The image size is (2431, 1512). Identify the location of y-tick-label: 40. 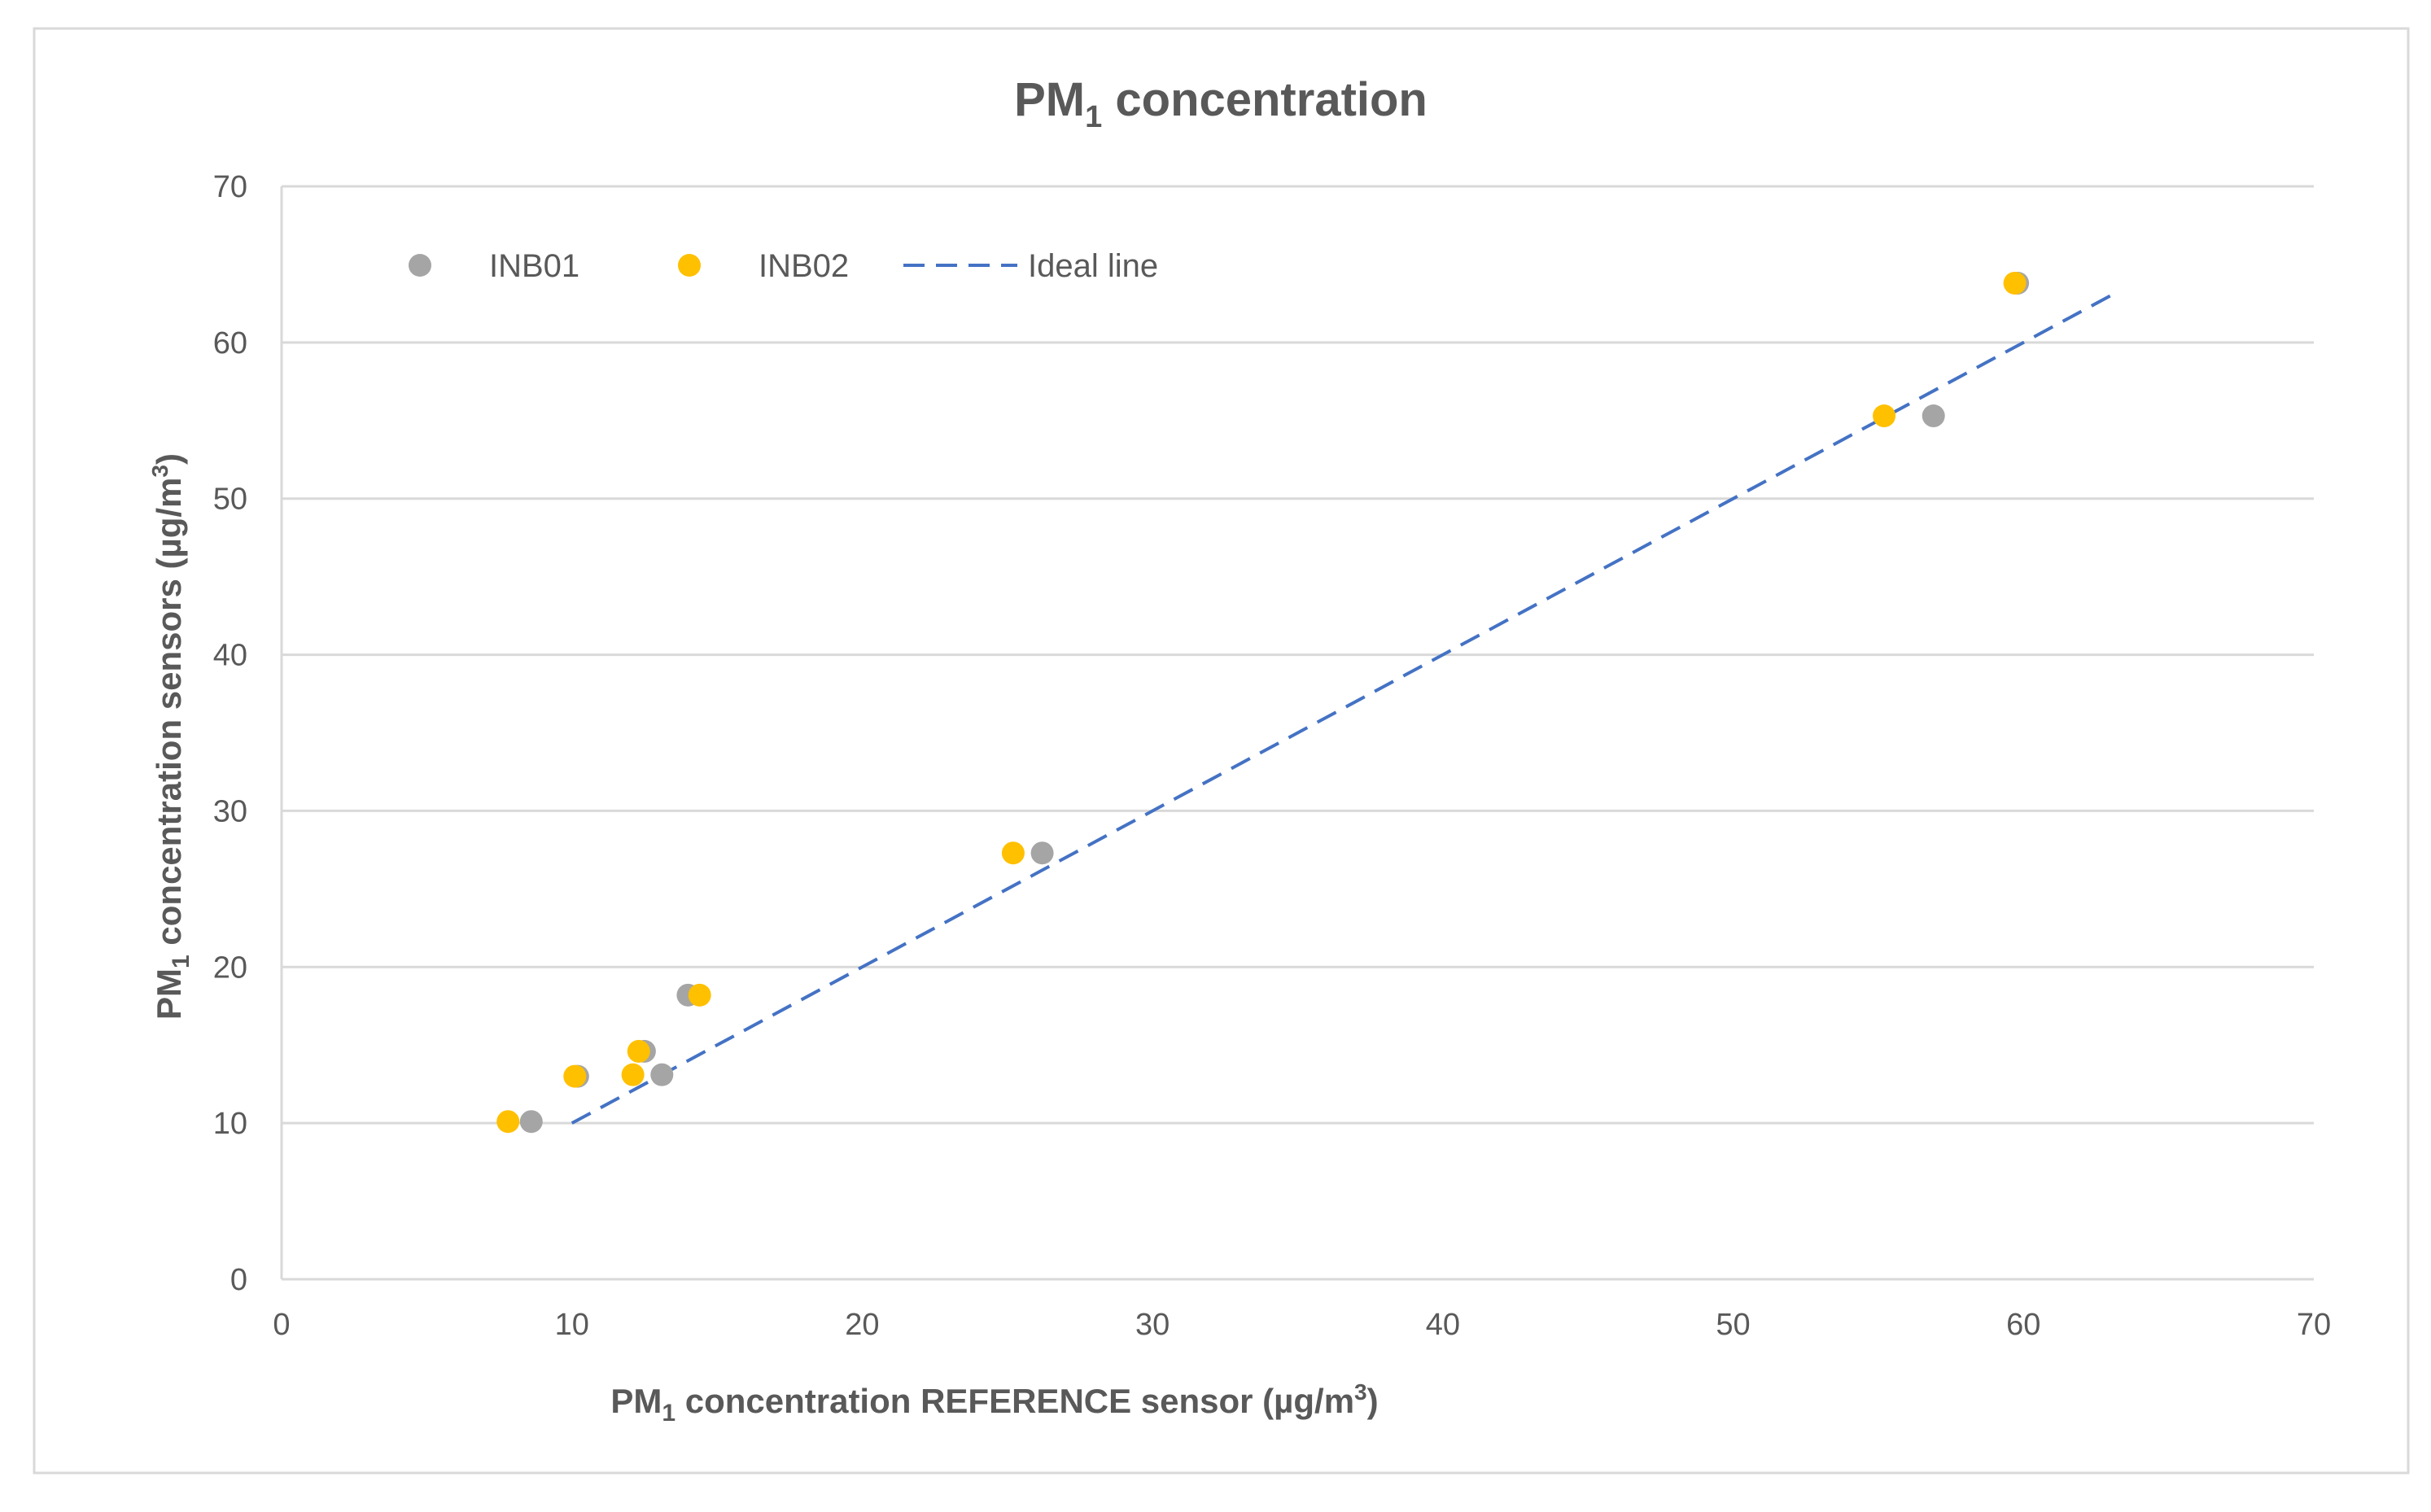
(230, 656).